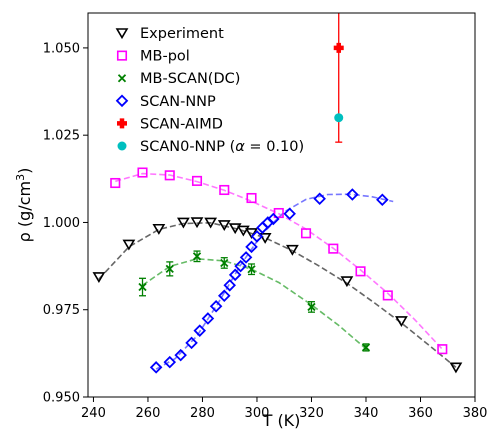 This screenshot has width=489, height=436. What do you see at coordinates (420, 413) in the screenshot?
I see `x-tick-label: 360` at bounding box center [420, 413].